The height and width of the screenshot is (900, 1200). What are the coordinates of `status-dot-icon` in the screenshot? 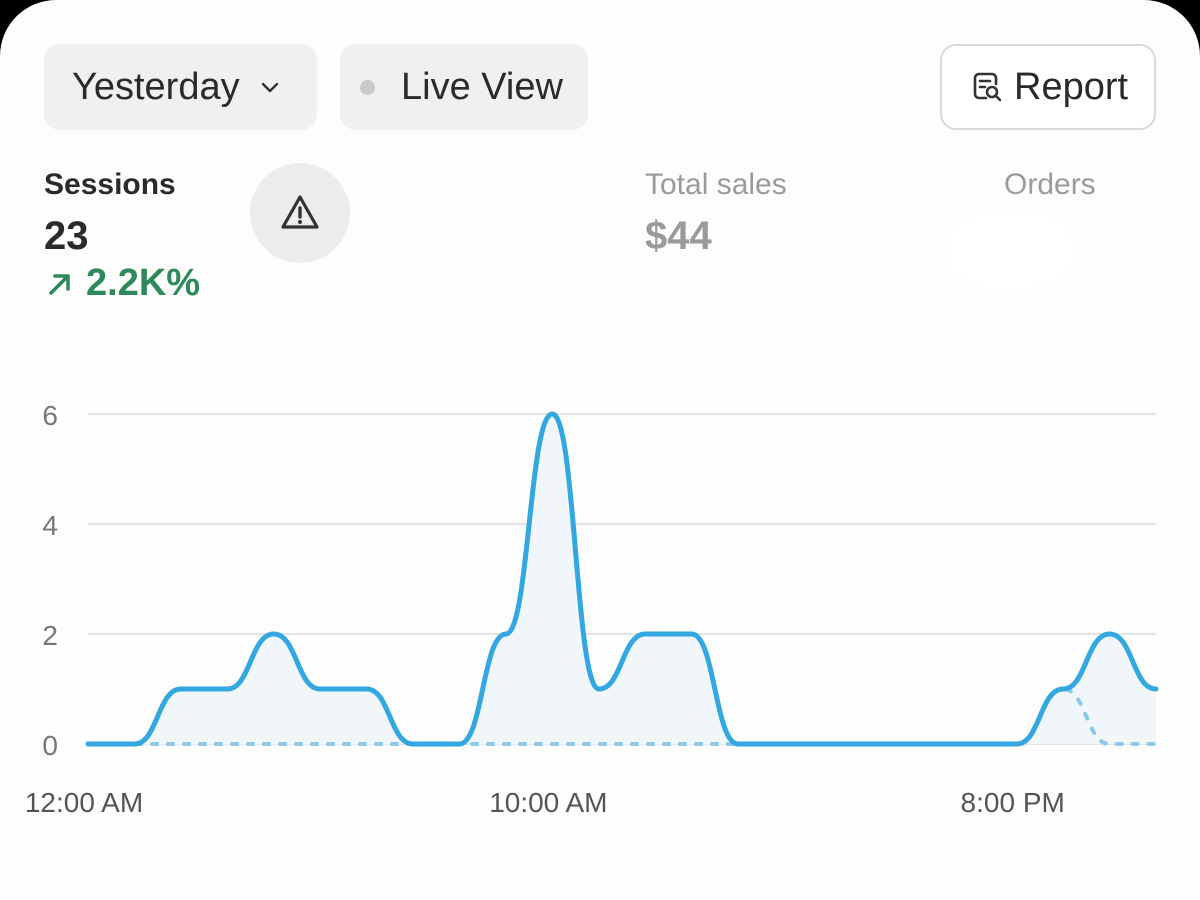 It's located at (367, 87).